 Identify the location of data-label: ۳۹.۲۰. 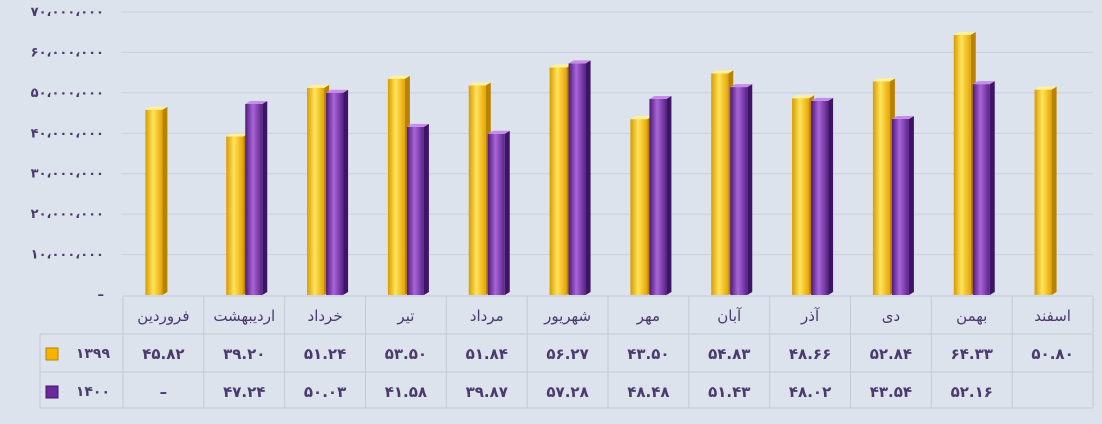
(244, 354).